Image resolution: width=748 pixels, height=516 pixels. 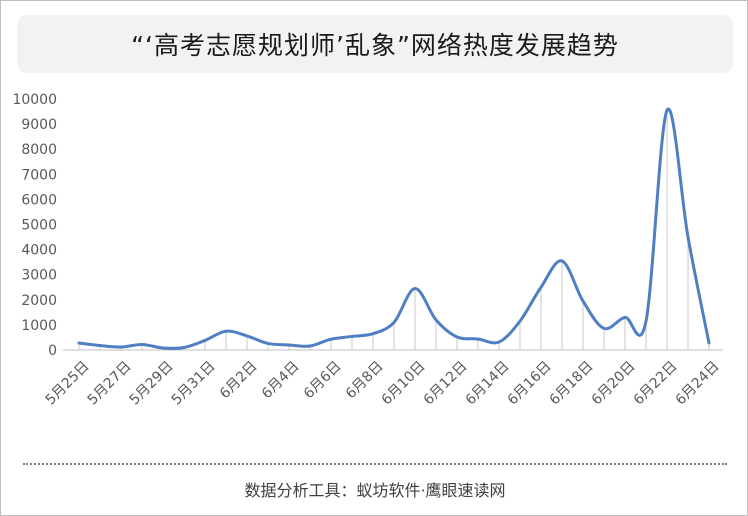 What do you see at coordinates (194, 383) in the screenshot?
I see `x-tick-label-3: 5月31日` at bounding box center [194, 383].